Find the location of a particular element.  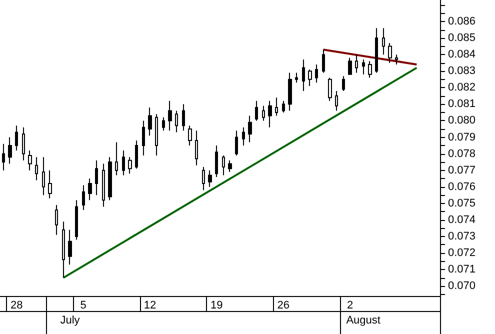

y-tick-label: 0.080 is located at coordinates (462, 120).